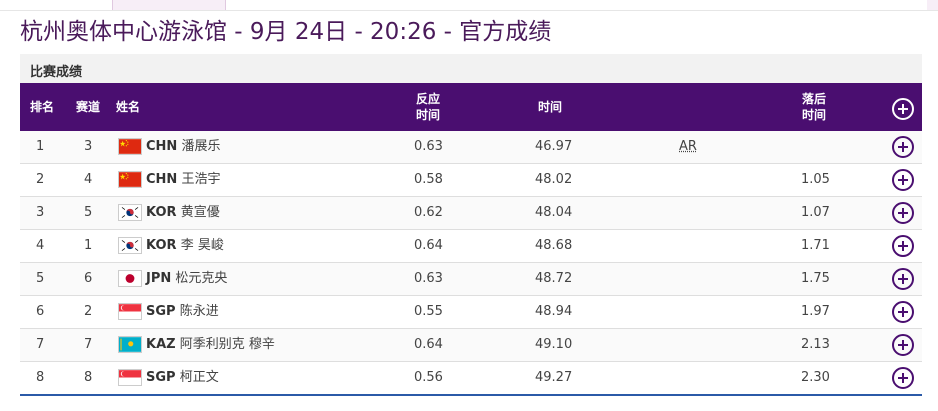  I want to click on lane-cell: 1, so click(88, 245).